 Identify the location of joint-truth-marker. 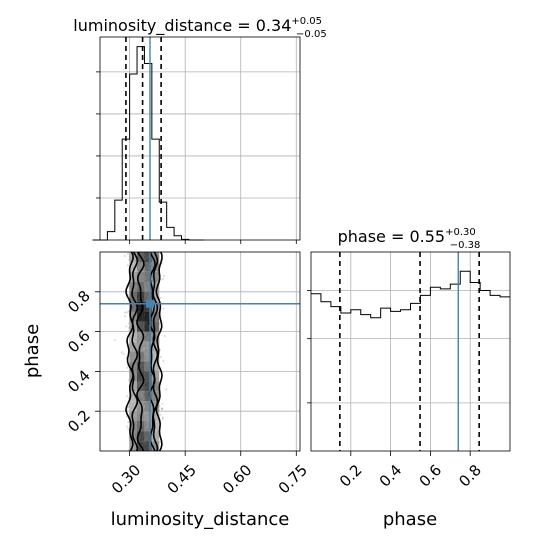
(150, 303).